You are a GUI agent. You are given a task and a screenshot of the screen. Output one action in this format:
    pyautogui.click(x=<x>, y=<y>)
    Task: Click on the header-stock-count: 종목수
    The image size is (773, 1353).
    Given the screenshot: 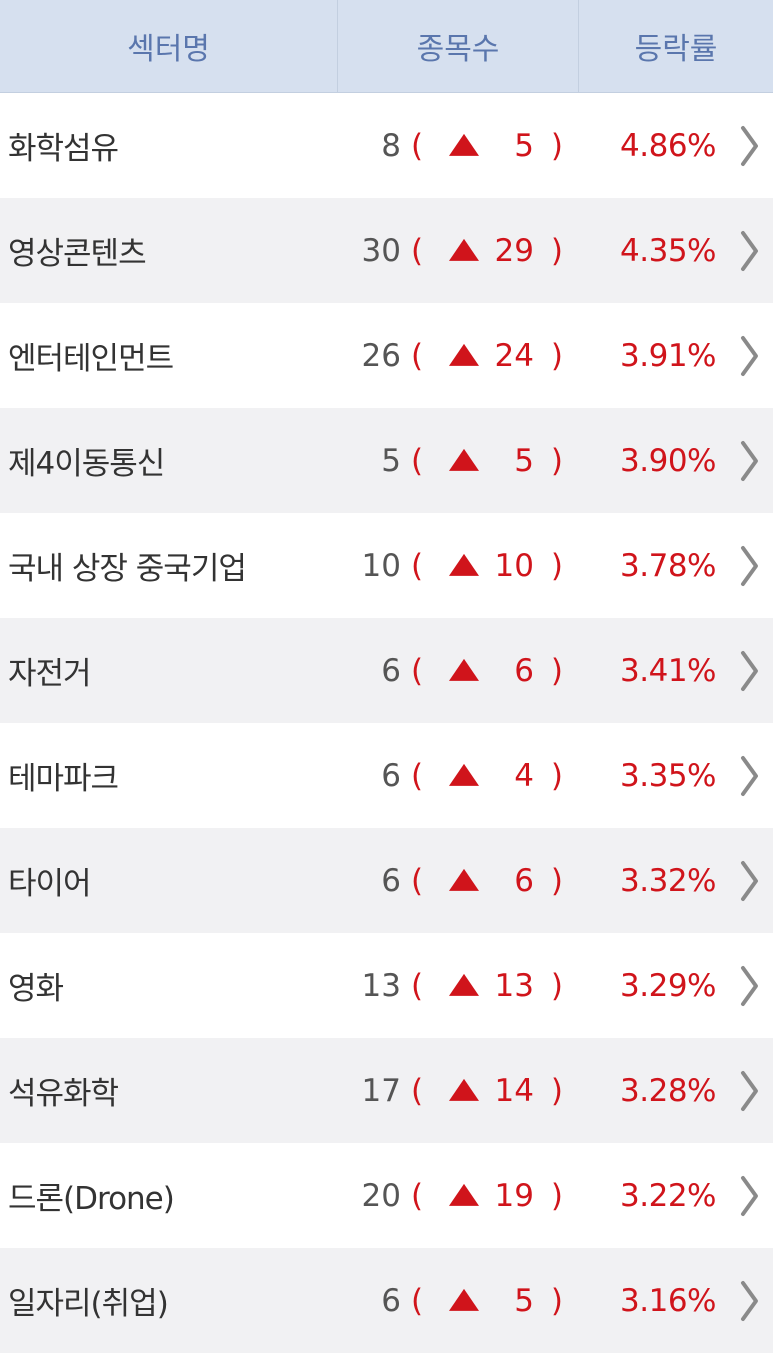 What is the action you would take?
    pyautogui.click(x=458, y=46)
    